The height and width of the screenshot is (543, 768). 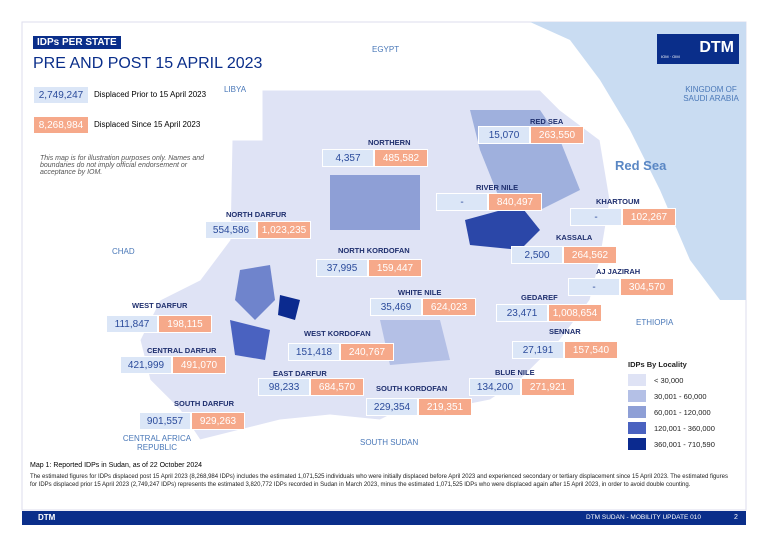 What do you see at coordinates (61, 125) in the screenshot?
I see `key-value: 8,268,984` at bounding box center [61, 125].